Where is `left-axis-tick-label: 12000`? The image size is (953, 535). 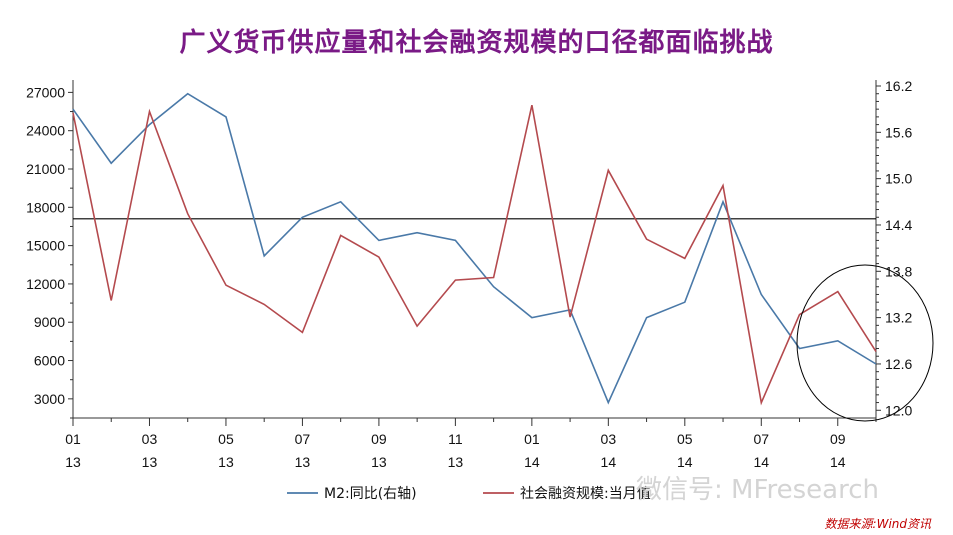
left-axis-tick-label: 12000 is located at coordinates (45, 284).